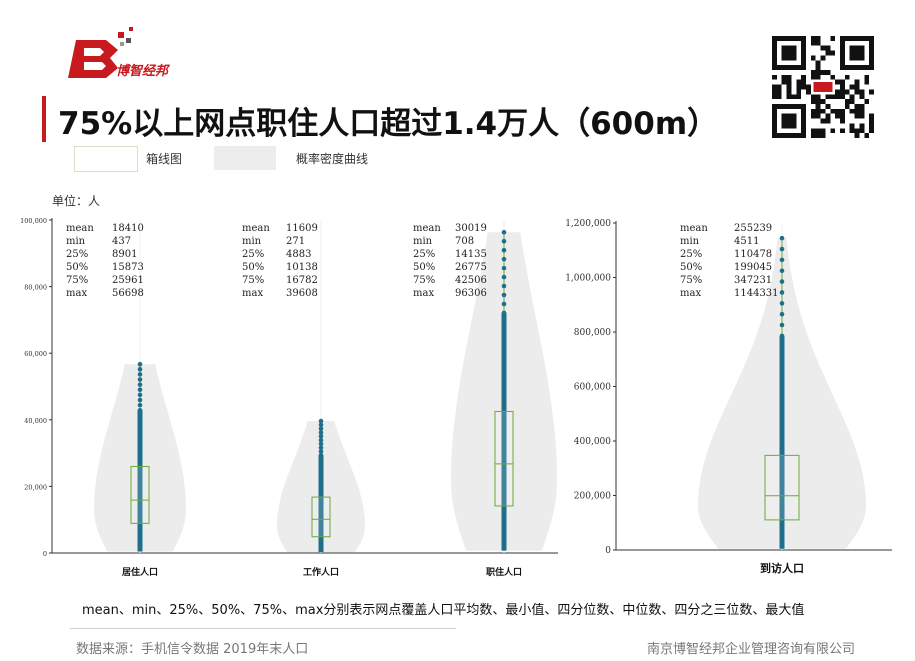 The image size is (915, 661). What do you see at coordinates (44, 119) in the screenshot?
I see `title-accent-bar` at bounding box center [44, 119].